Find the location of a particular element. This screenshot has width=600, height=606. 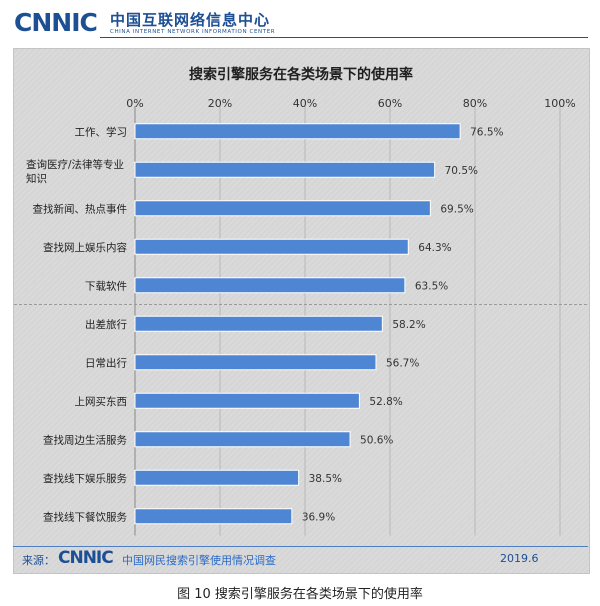

x-tick-label: 60% is located at coordinates (390, 103).